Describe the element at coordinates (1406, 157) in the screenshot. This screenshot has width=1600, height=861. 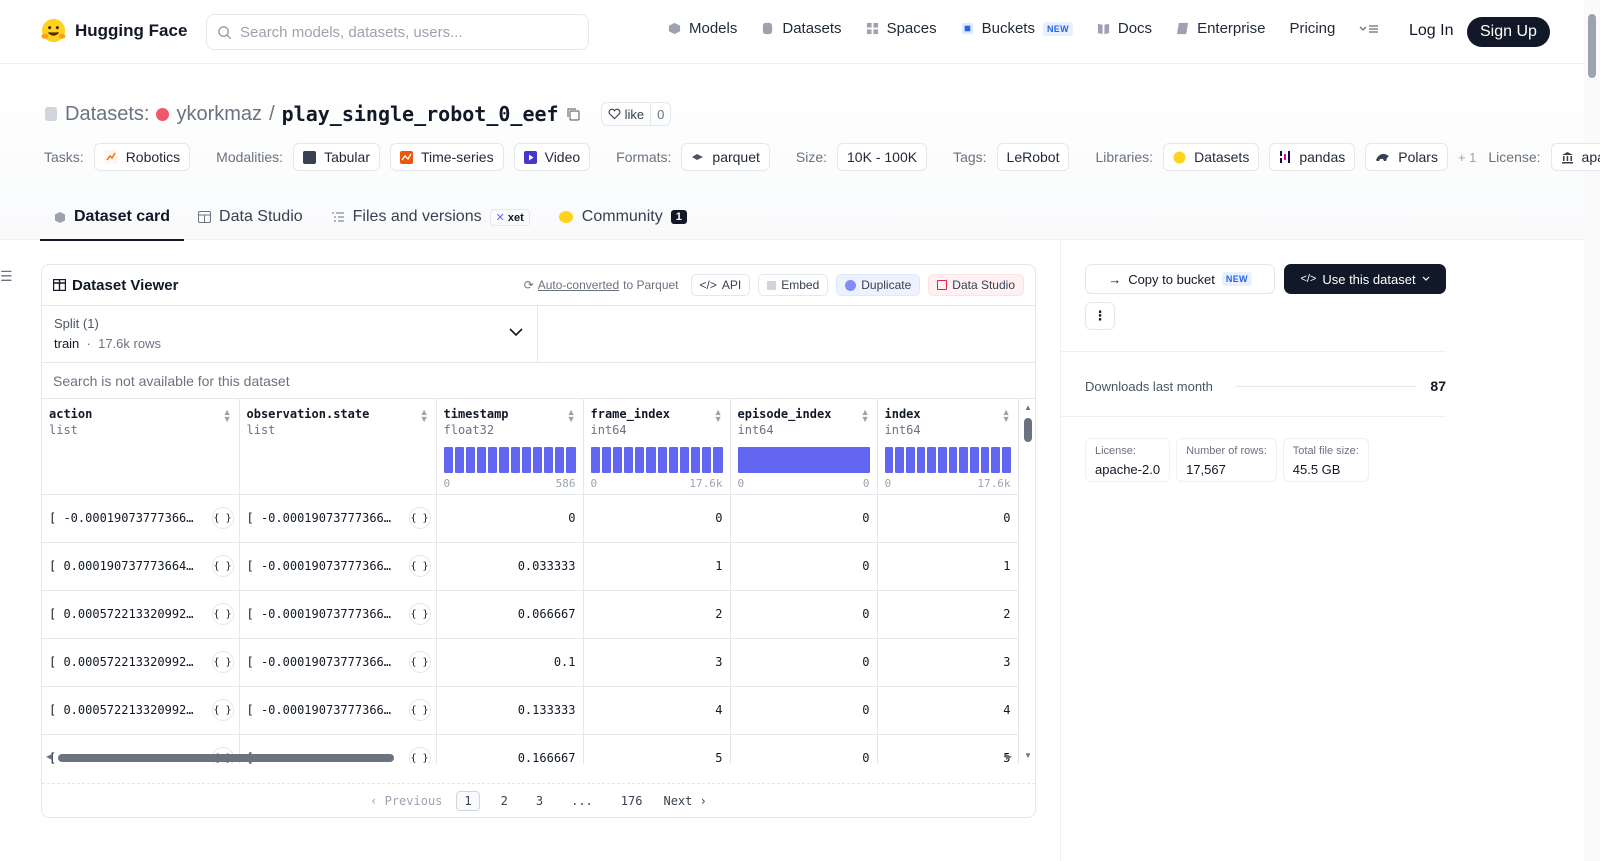
I see `tag-polars: Polars` at that location.